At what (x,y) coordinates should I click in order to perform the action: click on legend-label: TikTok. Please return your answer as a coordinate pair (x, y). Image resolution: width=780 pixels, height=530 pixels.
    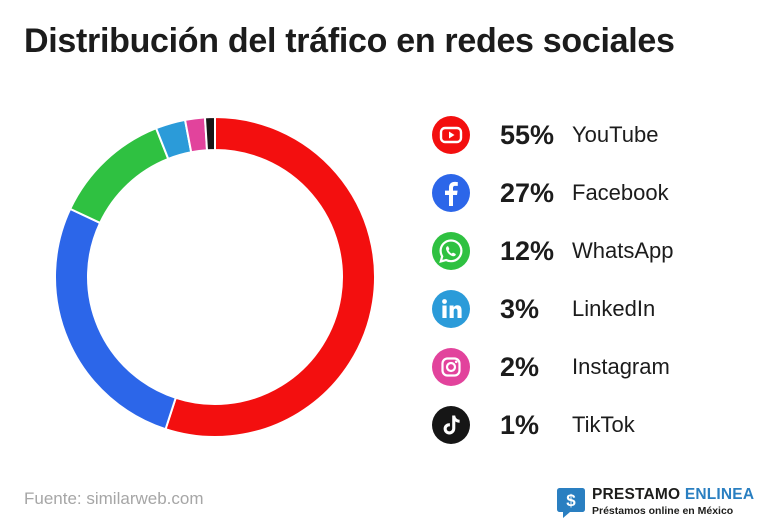
    Looking at the image, I should click on (603, 424).